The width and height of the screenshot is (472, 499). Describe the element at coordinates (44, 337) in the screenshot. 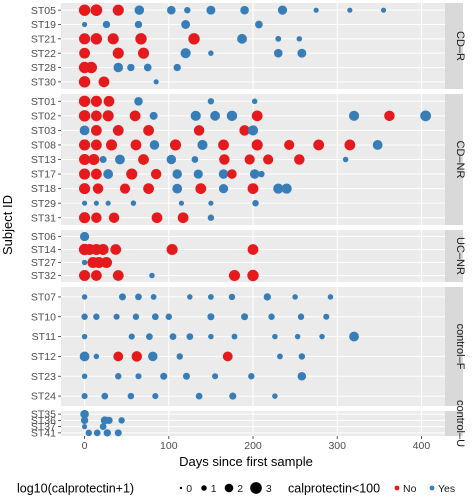

I see `y-tick-label: ST11` at that location.